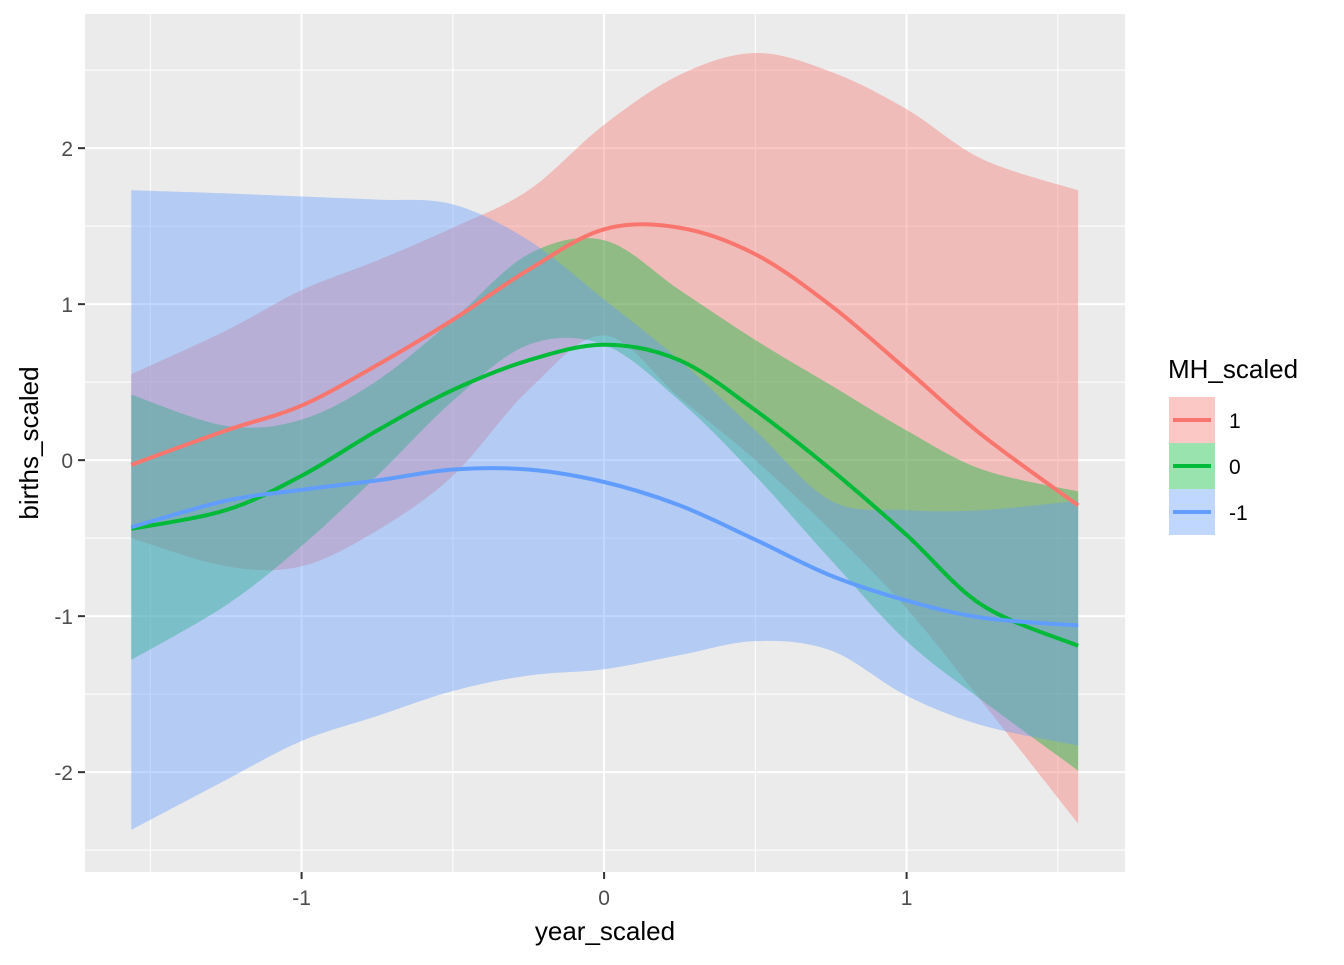  What do you see at coordinates (29, 442) in the screenshot?
I see `y-axis-title: births_scaled` at bounding box center [29, 442].